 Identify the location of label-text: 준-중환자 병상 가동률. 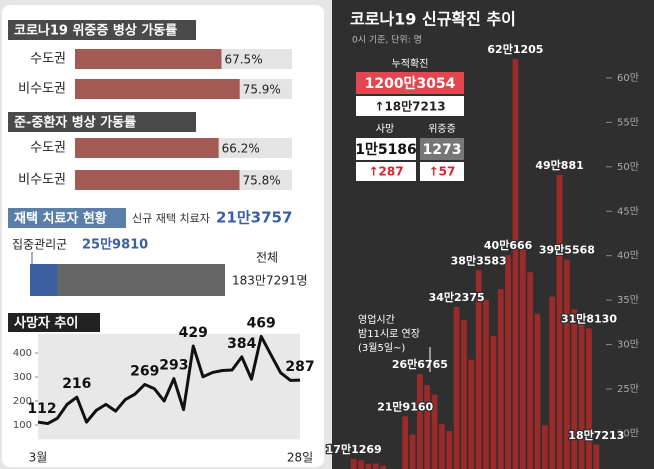
(75, 123).